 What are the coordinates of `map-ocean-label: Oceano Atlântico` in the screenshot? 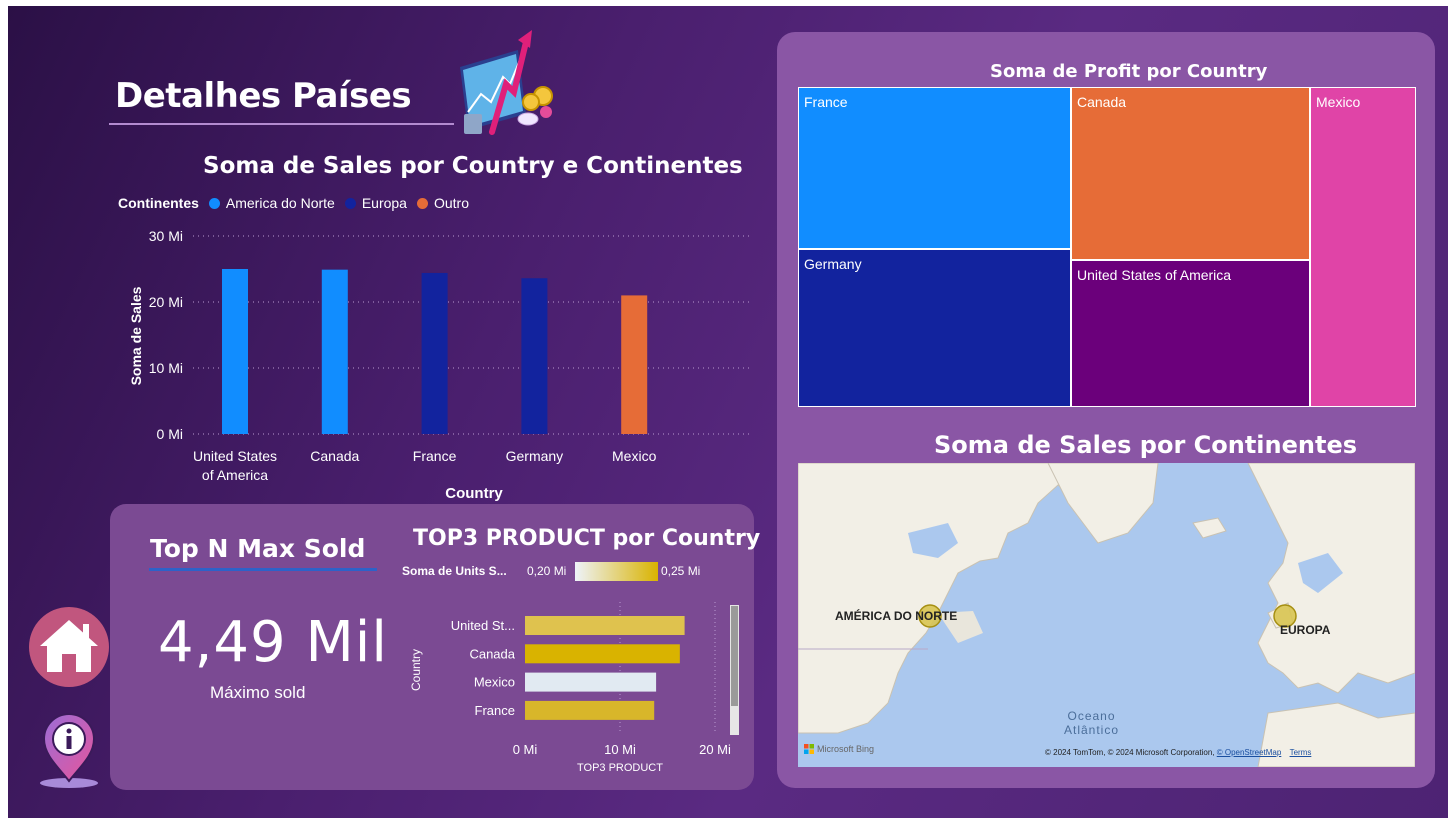 It's located at (1091, 723).